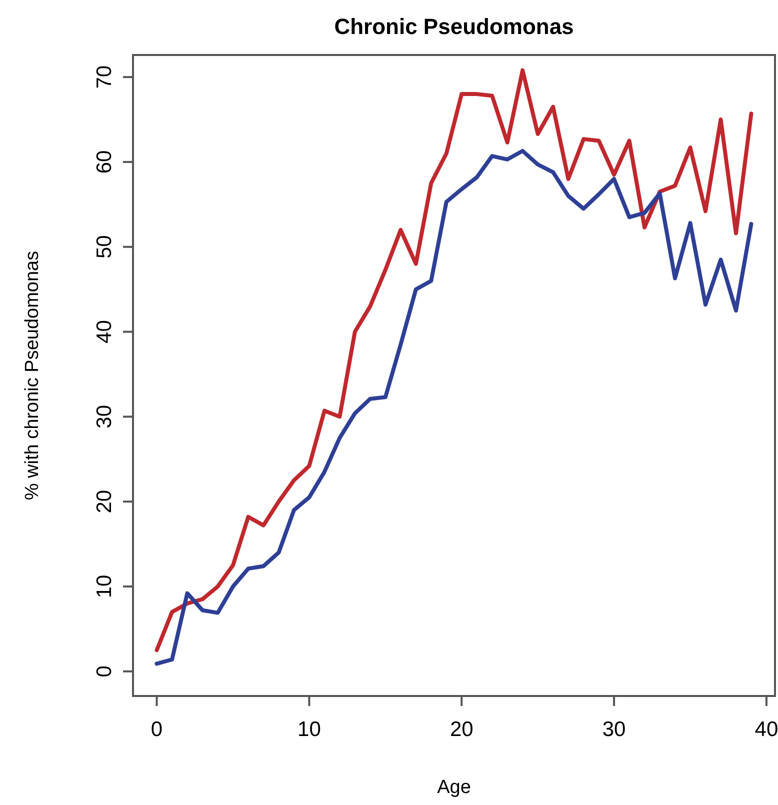 This screenshot has width=778, height=805. Describe the element at coordinates (104, 416) in the screenshot. I see `y-tick-label: 30` at that location.